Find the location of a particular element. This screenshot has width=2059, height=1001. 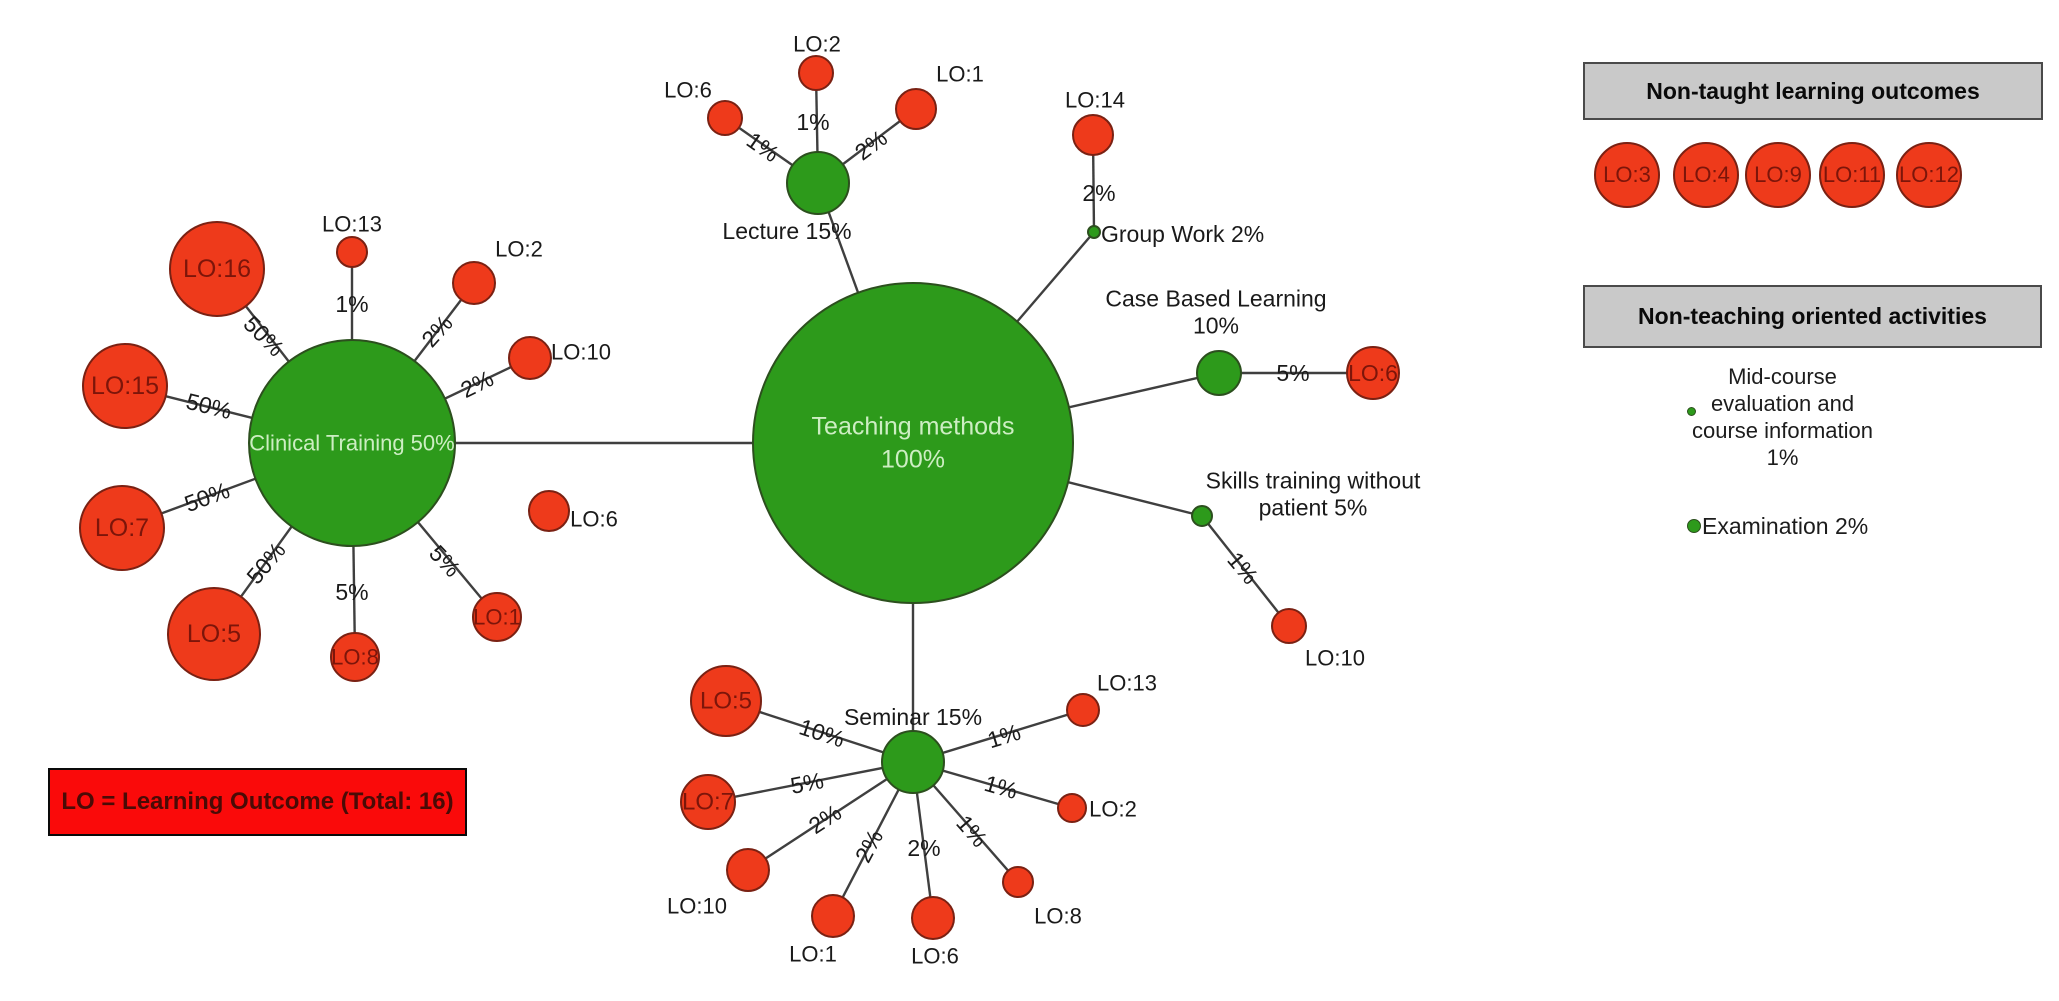

lo-chip-label: LO:12 is located at coordinates (1929, 174).